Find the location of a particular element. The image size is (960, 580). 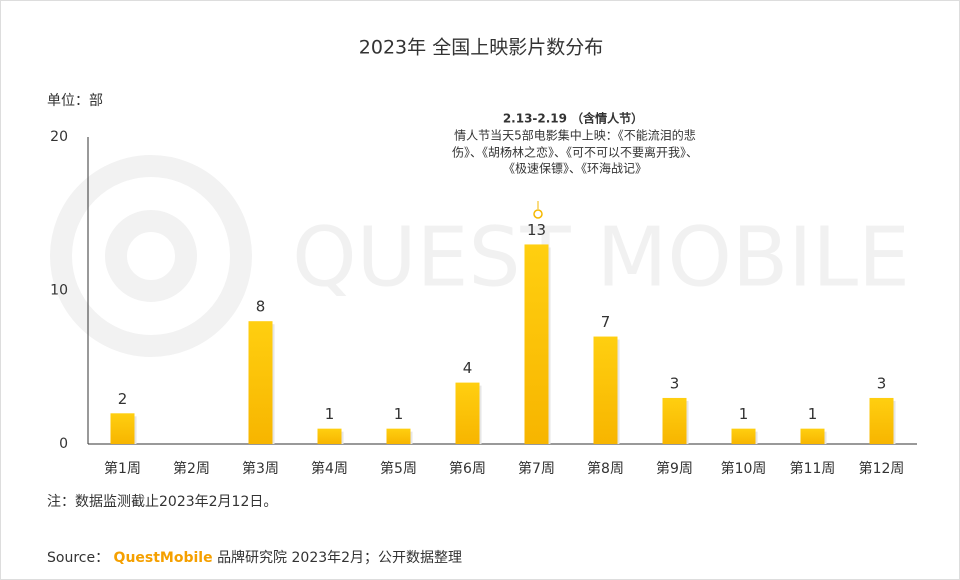

y-tick-label: 10 is located at coordinates (59, 291).